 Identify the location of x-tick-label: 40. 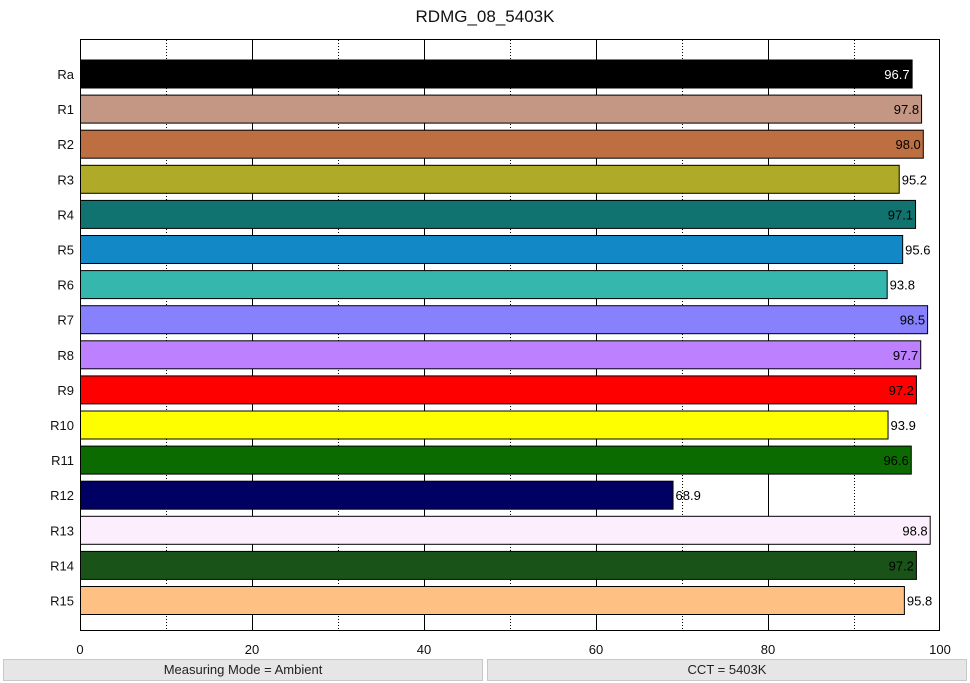
(424, 649).